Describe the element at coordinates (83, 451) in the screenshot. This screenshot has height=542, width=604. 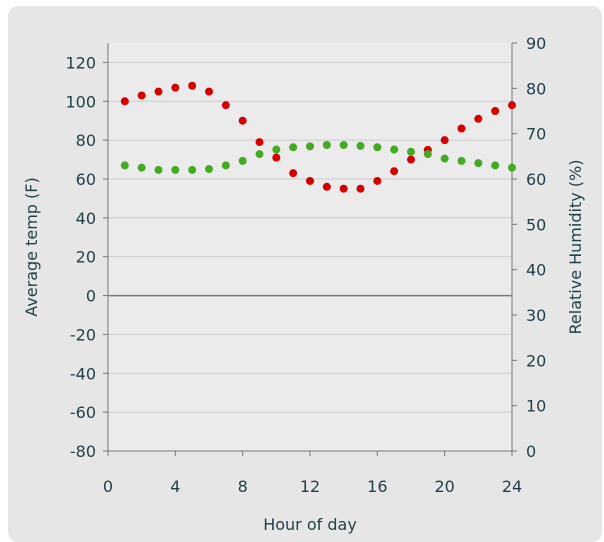
I see `y-tick-label: -80` at that location.